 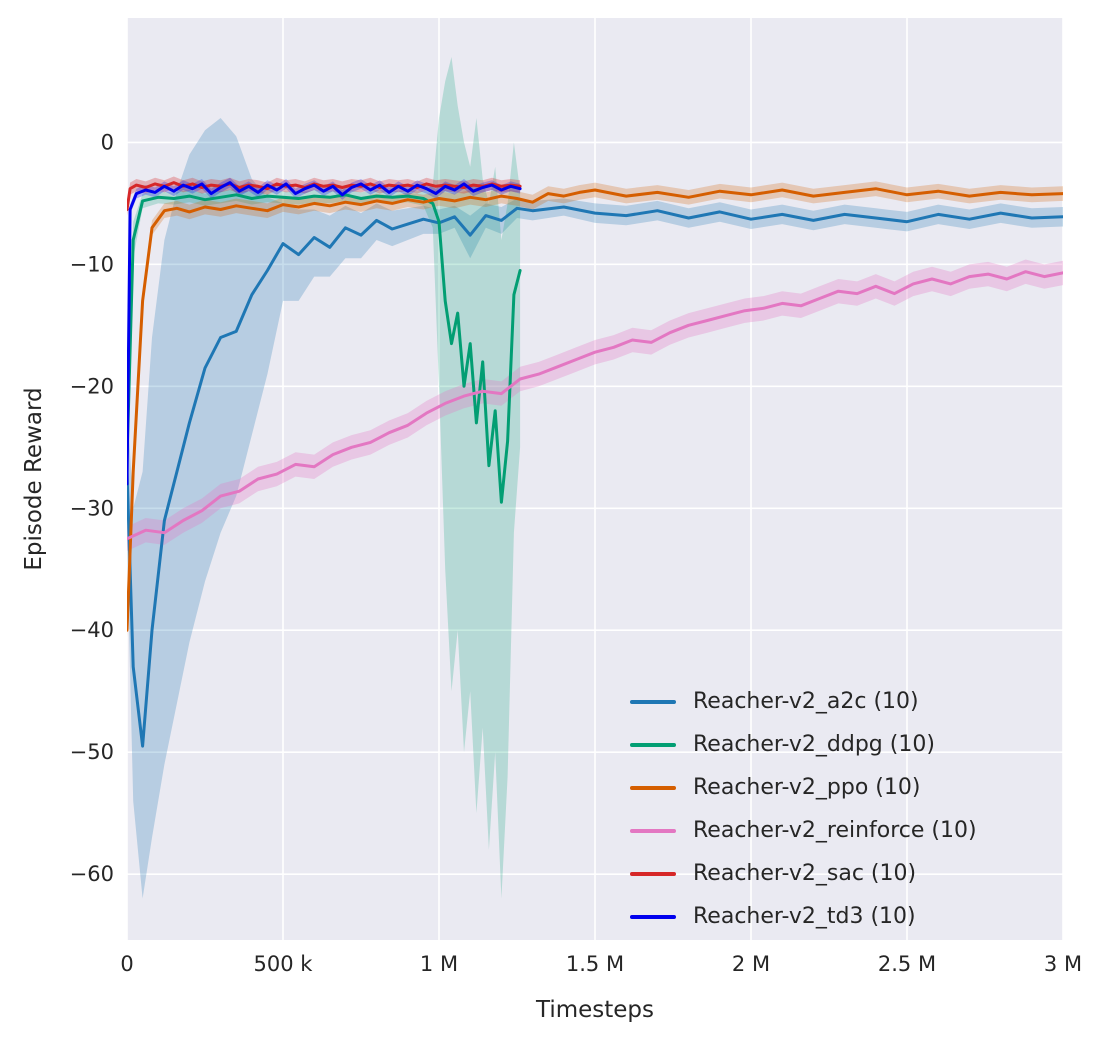 What do you see at coordinates (907, 964) in the screenshot?
I see `svg-text: 2.5 M` at bounding box center [907, 964].